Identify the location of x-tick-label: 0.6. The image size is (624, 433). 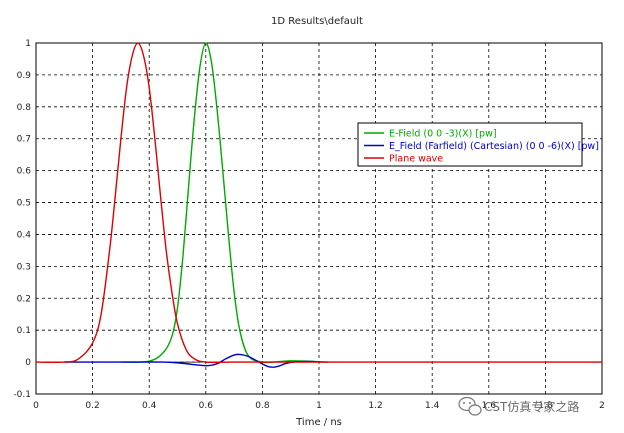
(206, 406).